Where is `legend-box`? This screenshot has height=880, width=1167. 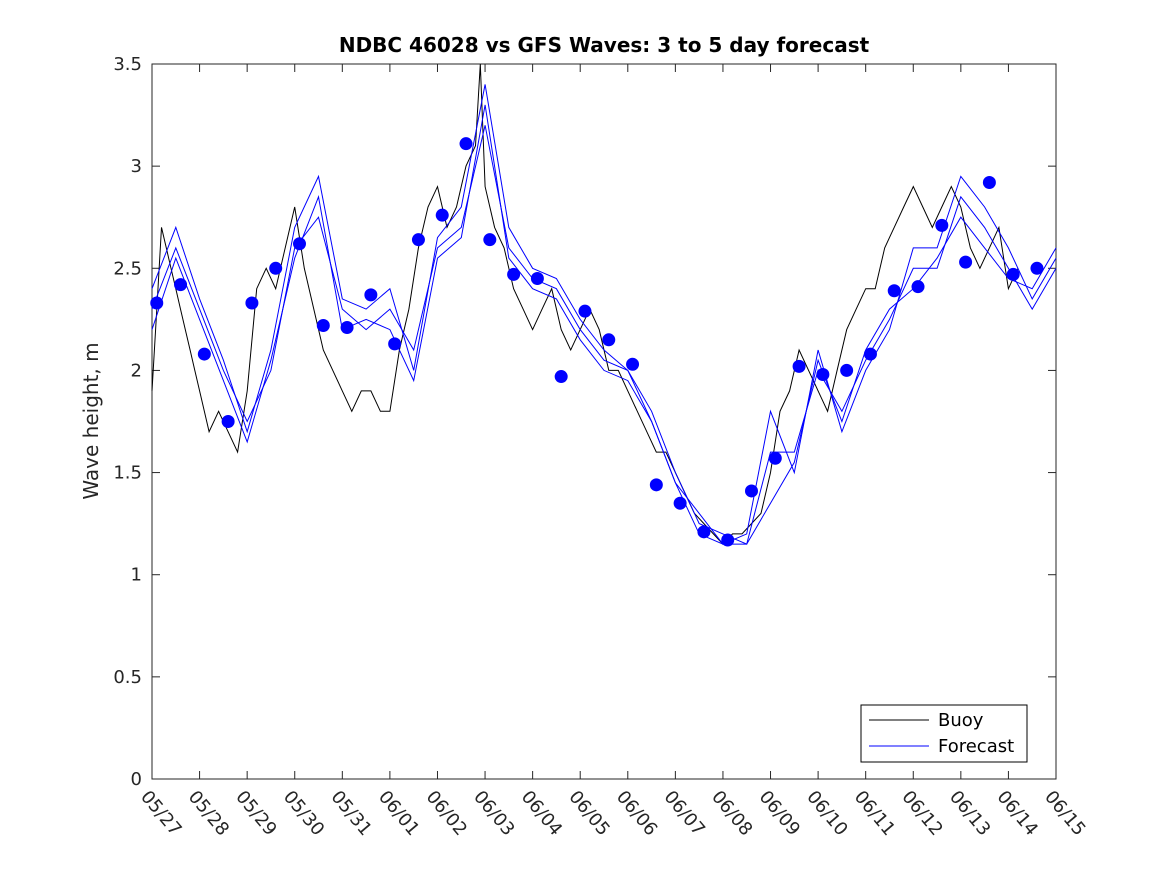
legend-box is located at coordinates (944, 733).